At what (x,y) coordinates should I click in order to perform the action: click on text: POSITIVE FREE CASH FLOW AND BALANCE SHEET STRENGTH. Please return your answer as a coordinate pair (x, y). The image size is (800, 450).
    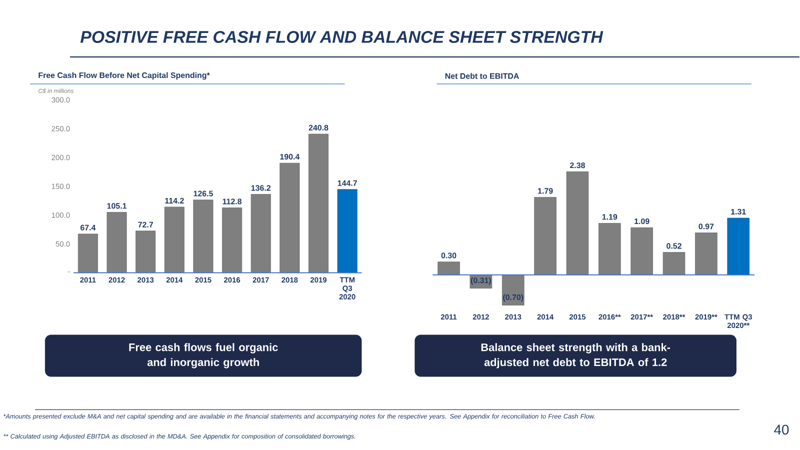
    Looking at the image, I should click on (342, 37).